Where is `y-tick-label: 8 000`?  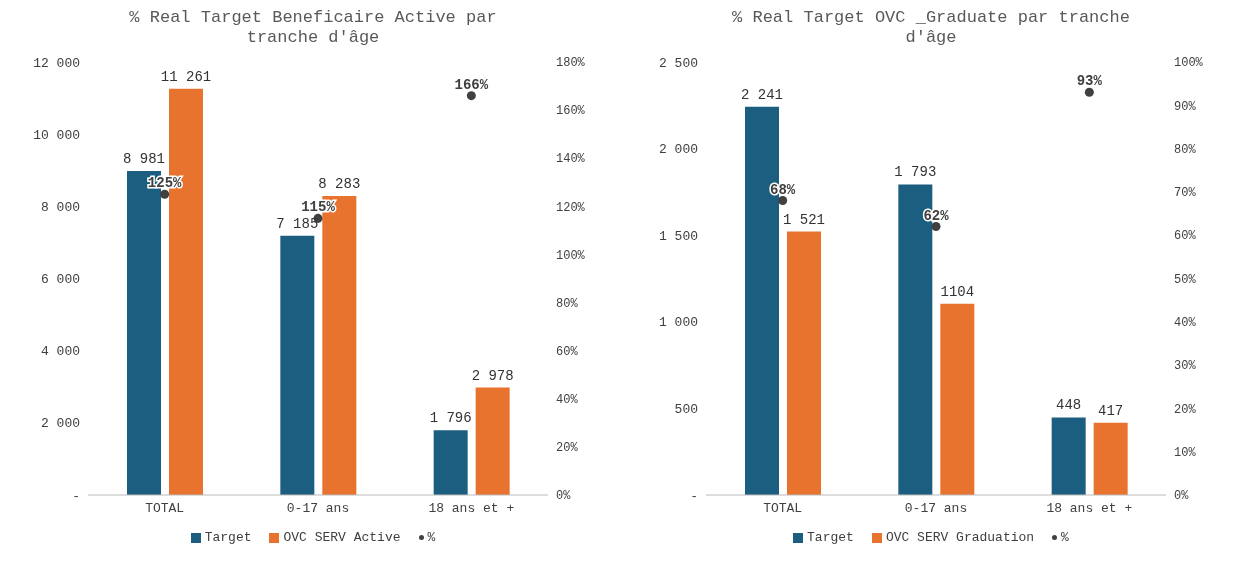
y-tick-label: 8 000 is located at coordinates (60, 207).